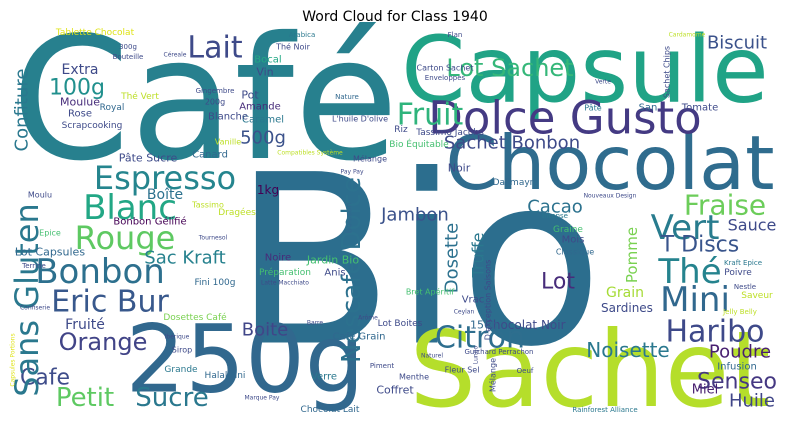  Describe the element at coordinates (400, 324) in the screenshot. I see `word: Lot Boites` at that location.